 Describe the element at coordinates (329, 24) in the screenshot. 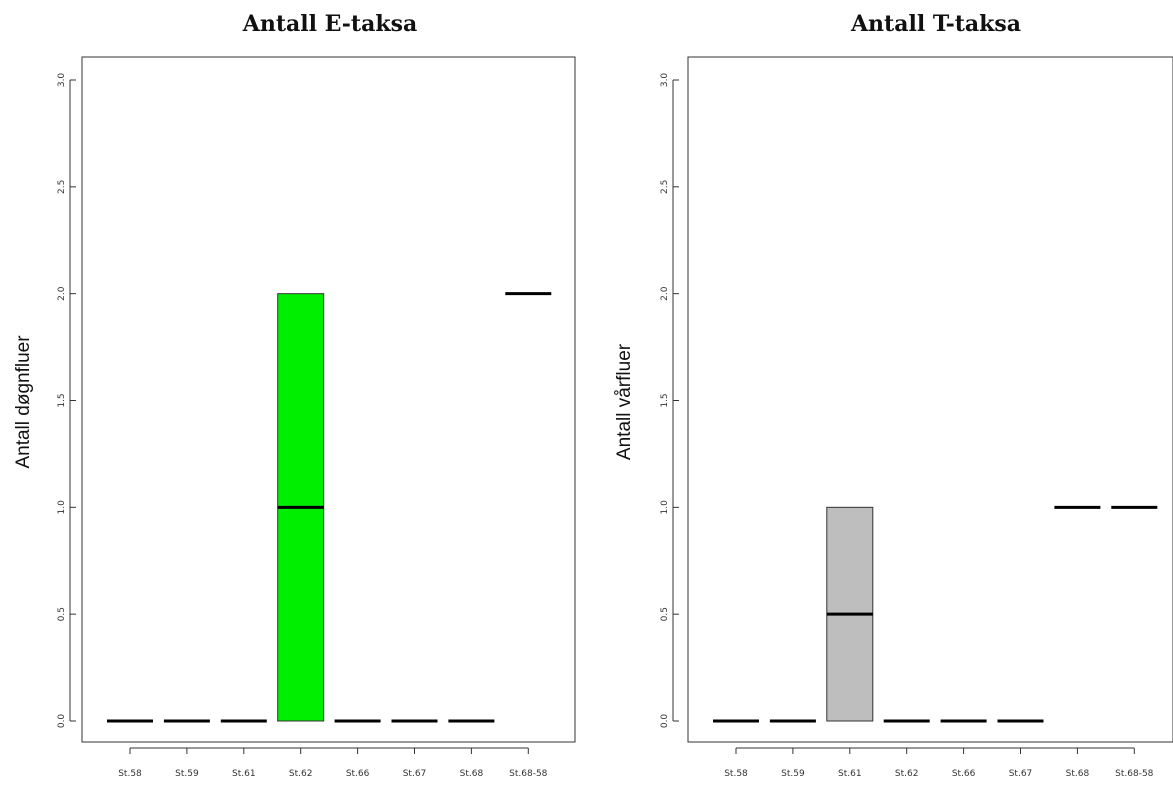

I see `chart-title: Antall E-taksa` at that location.